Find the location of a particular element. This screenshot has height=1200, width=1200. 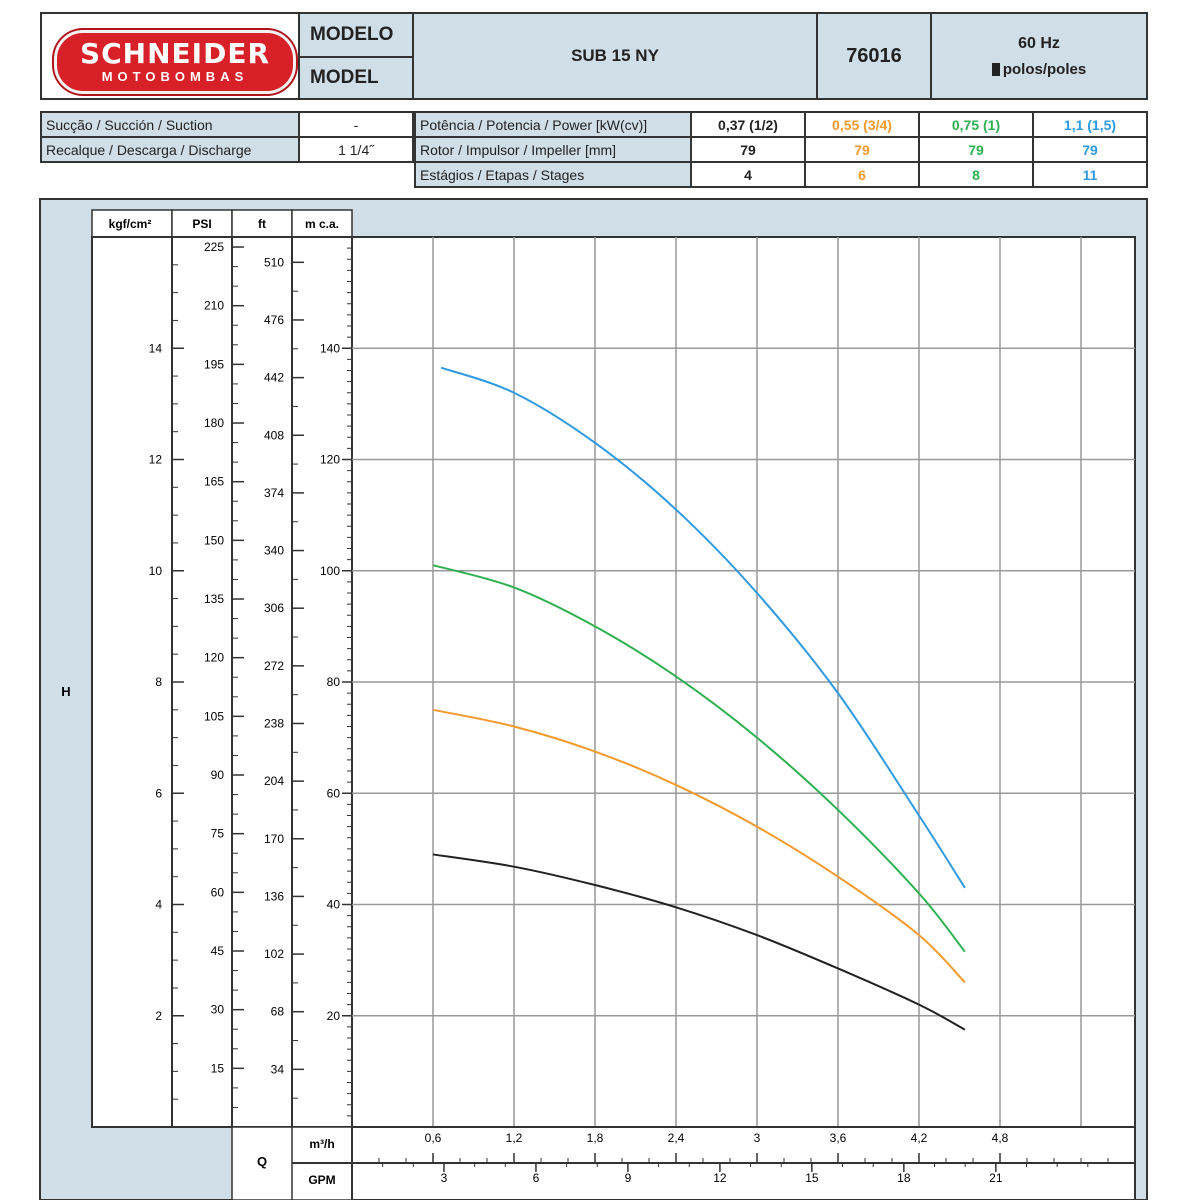

m3h-unit-label: m³/h is located at coordinates (321, 1144).